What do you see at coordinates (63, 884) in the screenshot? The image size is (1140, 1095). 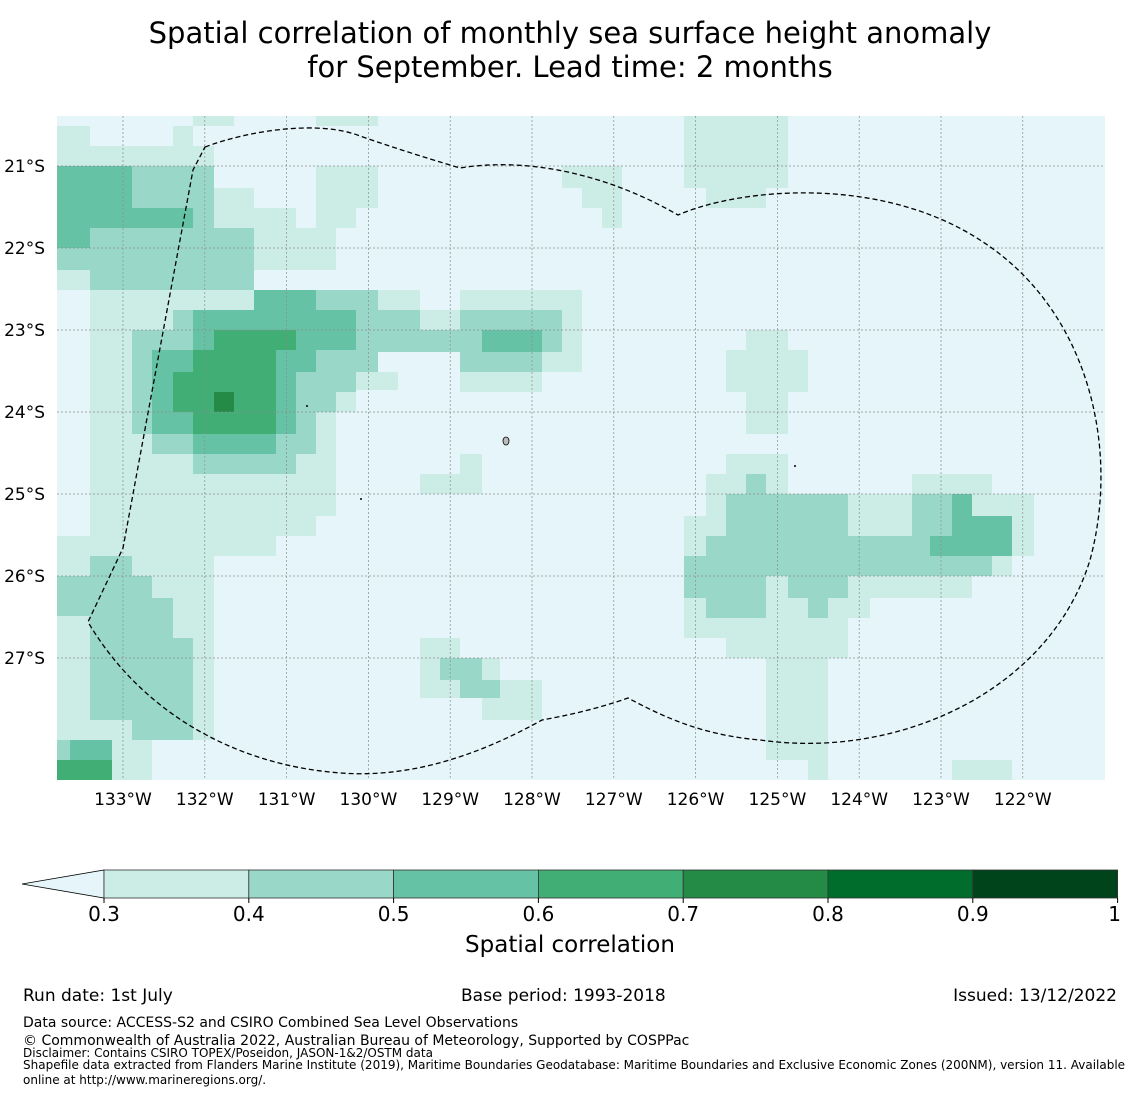 I see `colorbar-extend-arrow` at bounding box center [63, 884].